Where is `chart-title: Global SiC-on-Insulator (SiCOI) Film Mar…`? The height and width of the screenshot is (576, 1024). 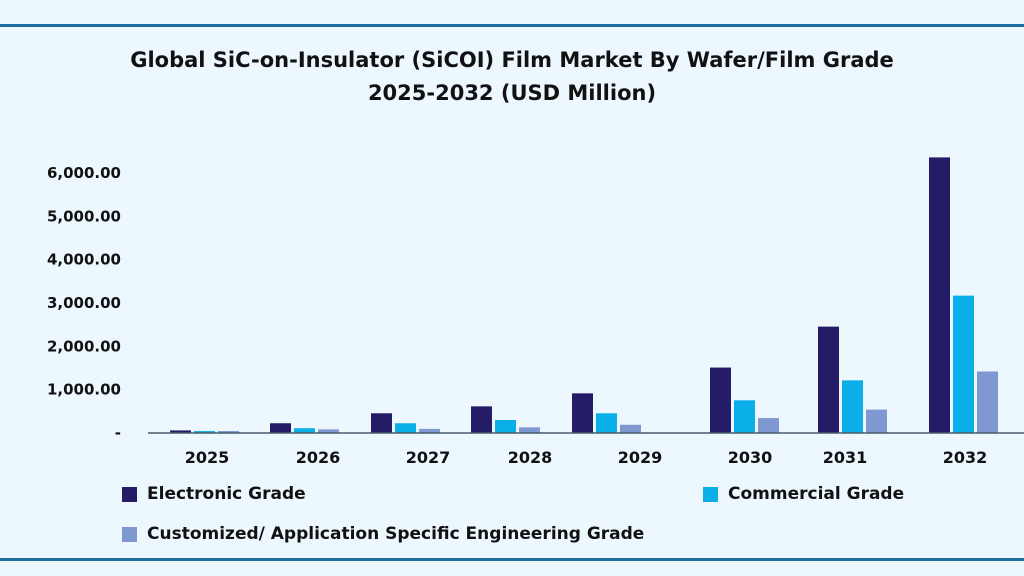
chart-title: Global SiC-on-Insulator (SiCOI) Film Mar… is located at coordinates (512, 77).